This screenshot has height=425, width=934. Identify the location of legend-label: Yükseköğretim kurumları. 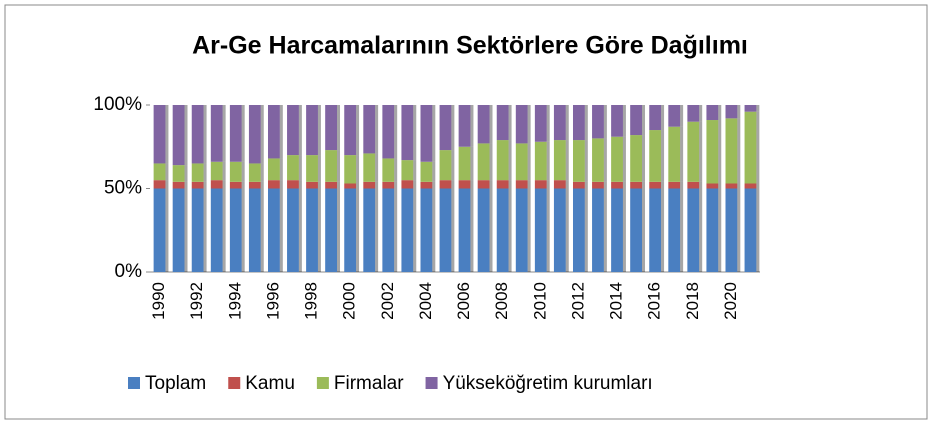
(548, 383).